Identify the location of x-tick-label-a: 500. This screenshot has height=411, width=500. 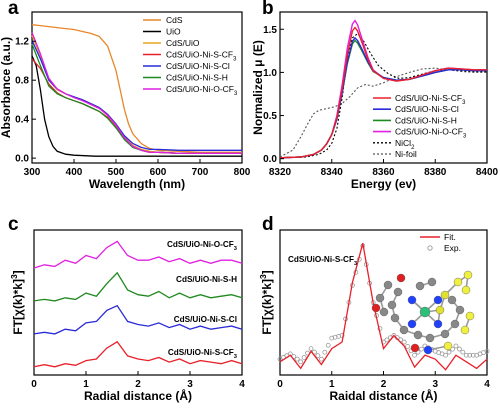
(116, 172).